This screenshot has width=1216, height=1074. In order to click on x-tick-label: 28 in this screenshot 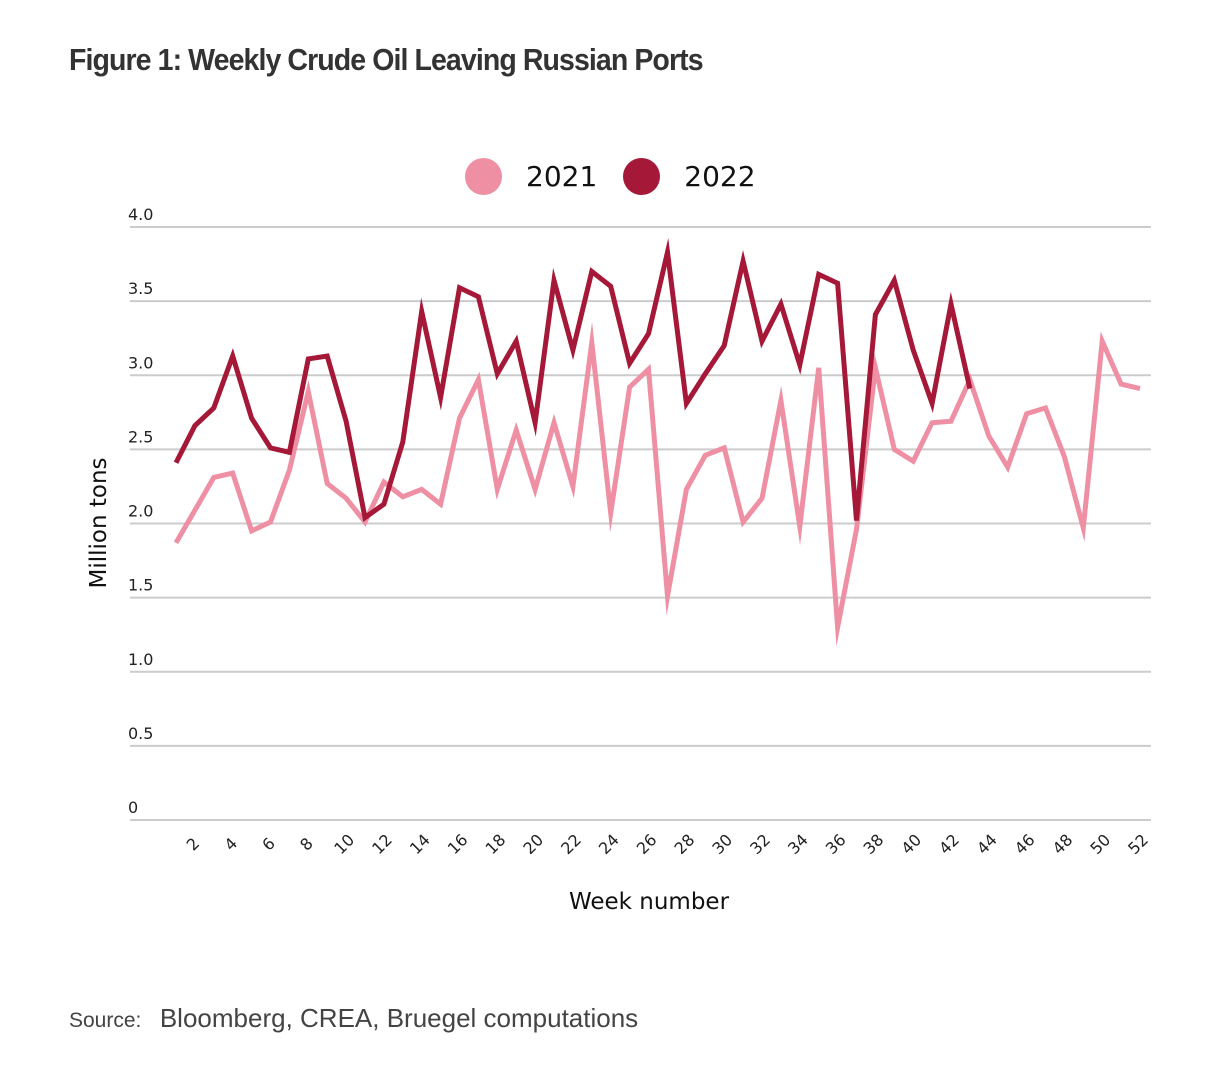, I will do `click(685, 844)`.